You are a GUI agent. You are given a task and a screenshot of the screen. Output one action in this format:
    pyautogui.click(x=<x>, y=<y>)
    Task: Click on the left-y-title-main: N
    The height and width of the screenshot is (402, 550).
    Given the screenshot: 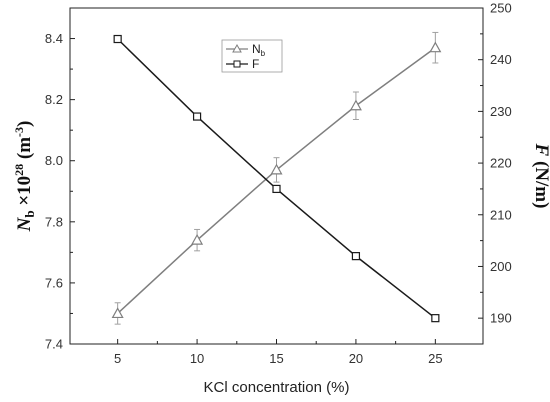 What is the action you would take?
    pyautogui.click(x=24, y=224)
    